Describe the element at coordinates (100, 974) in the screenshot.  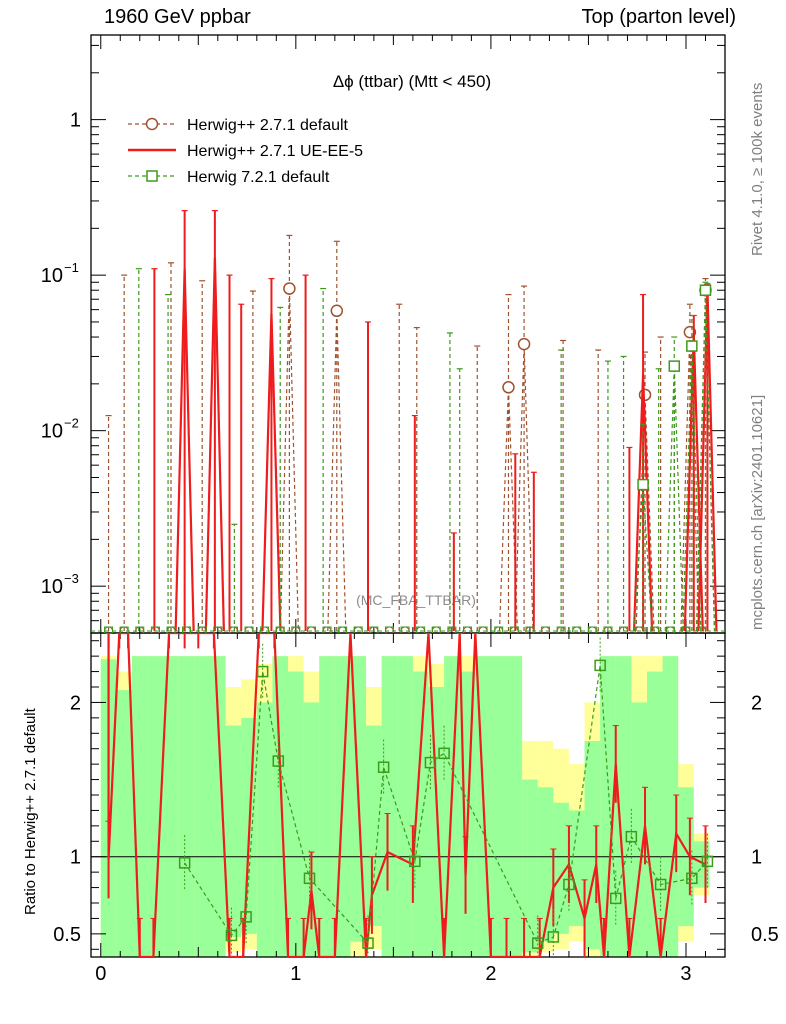
I see `x-tick-label-0: 0` at that location.